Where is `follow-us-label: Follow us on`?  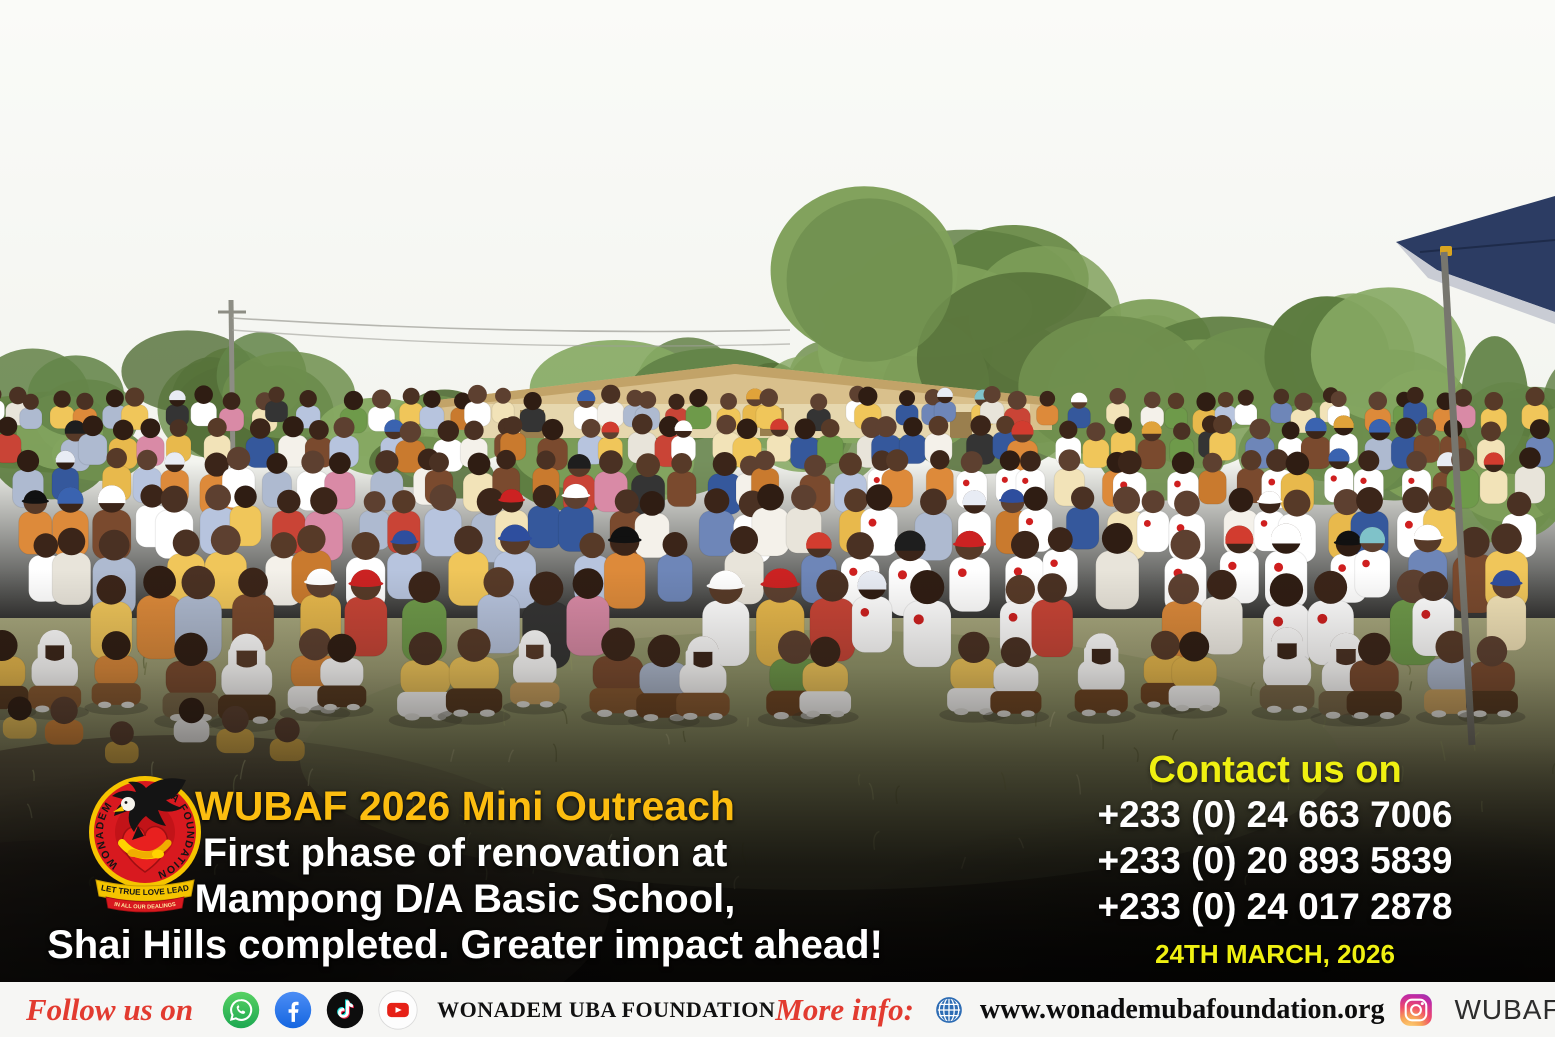 follow-us-label: Follow us on is located at coordinates (110, 1009).